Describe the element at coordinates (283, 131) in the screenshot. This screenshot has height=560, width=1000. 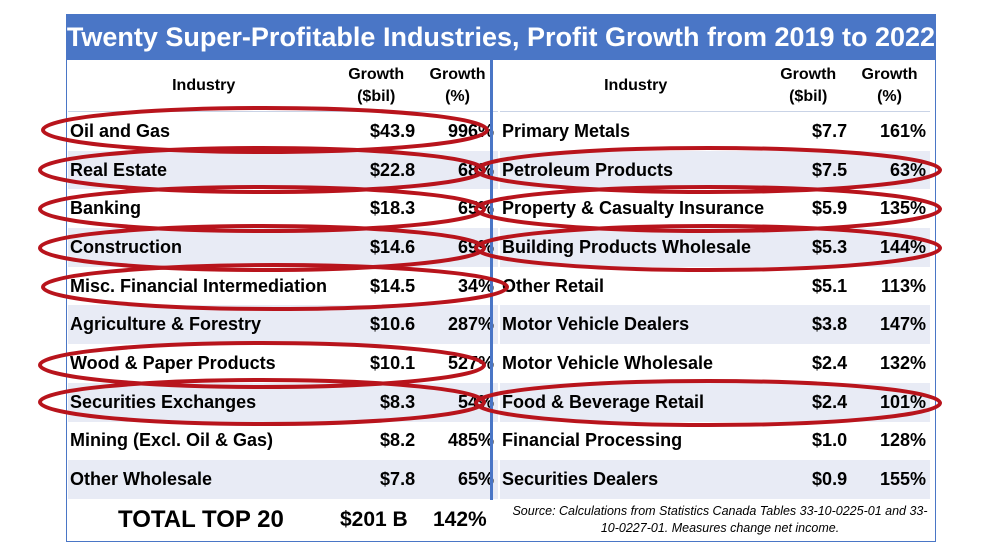
I see `table-row: Oil and Gas $43.9 996%` at that location.